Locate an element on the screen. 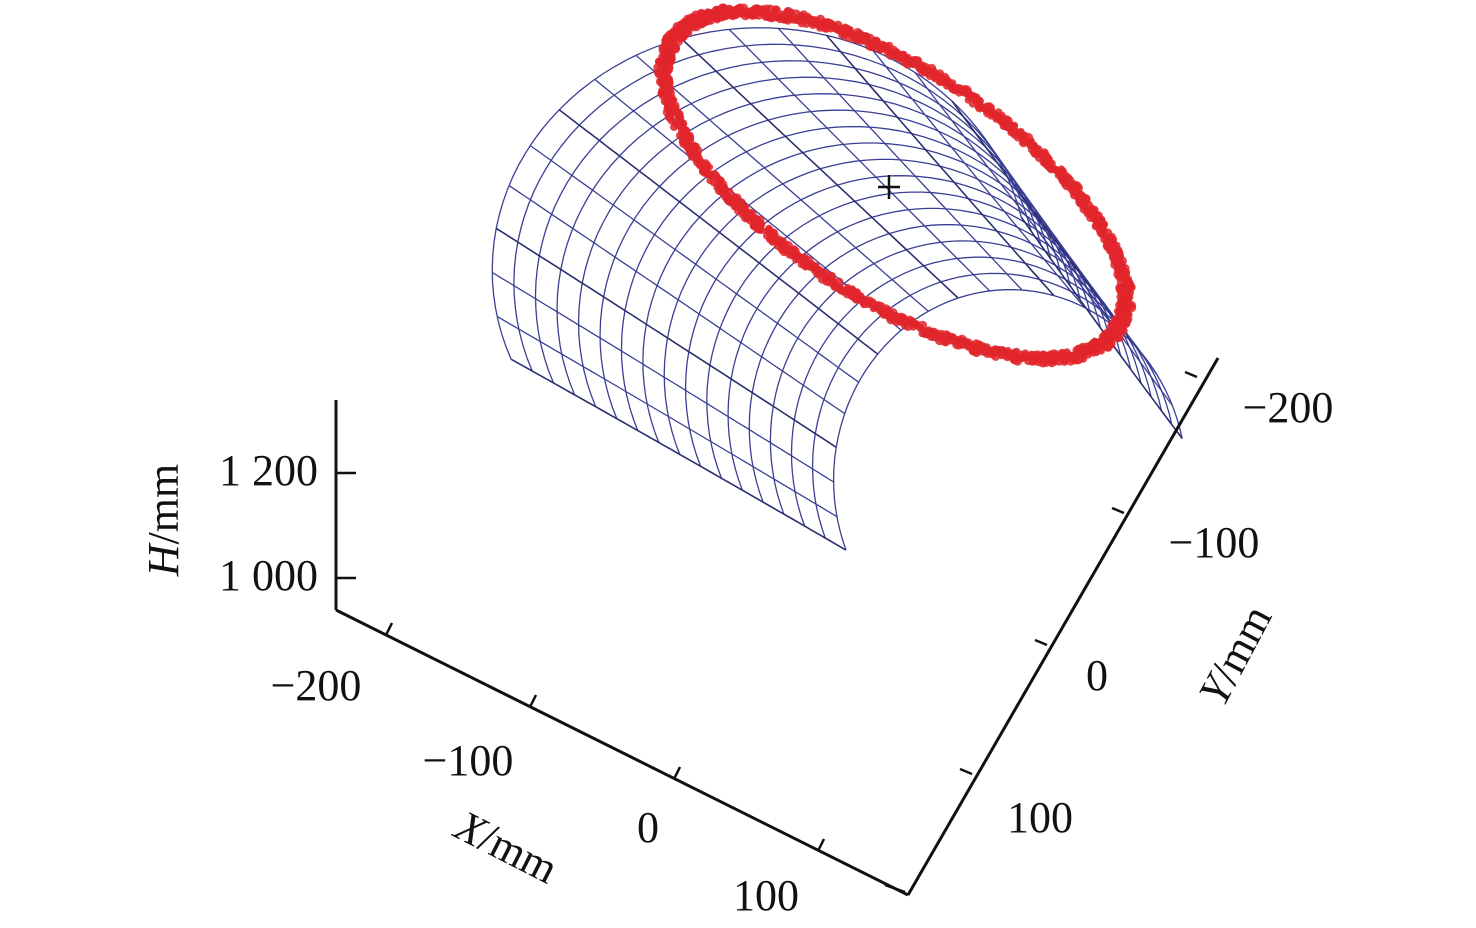  y-tick-label: 100 is located at coordinates (1040, 817).